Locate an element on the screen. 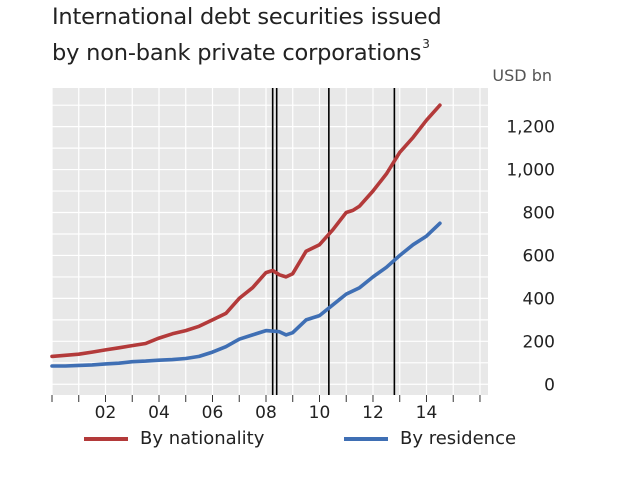  footnote-marker: 3 is located at coordinates (426, 44).